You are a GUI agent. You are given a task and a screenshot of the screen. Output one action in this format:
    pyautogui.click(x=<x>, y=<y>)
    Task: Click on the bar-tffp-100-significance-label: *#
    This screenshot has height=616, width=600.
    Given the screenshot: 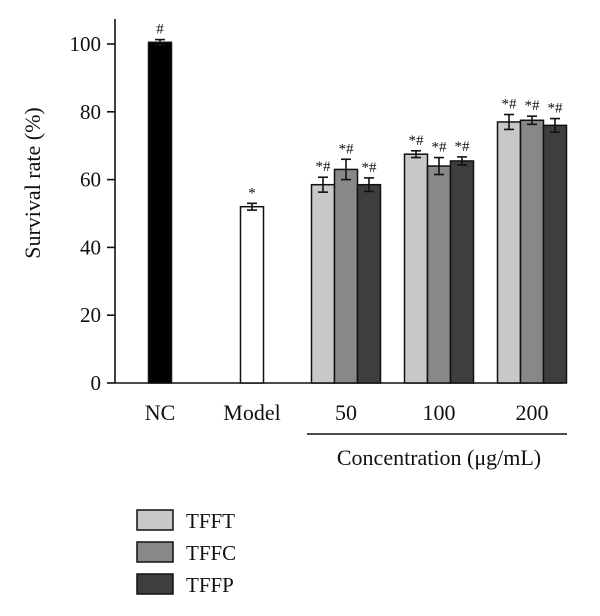 What is the action you would take?
    pyautogui.click(x=463, y=147)
    